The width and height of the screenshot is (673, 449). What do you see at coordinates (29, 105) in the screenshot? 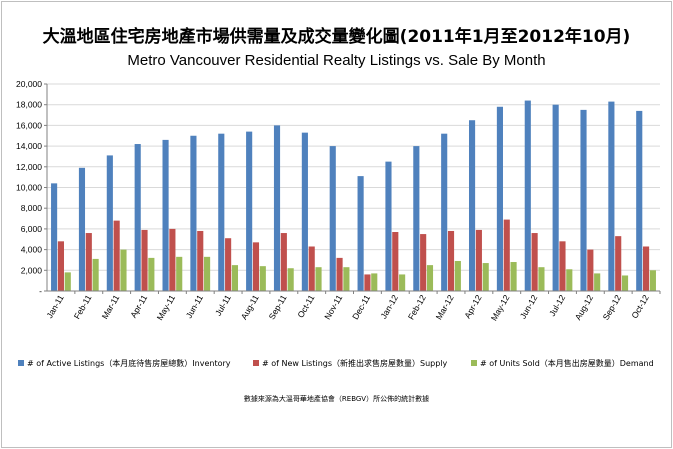
I see `y-tick-label: 18,000` at bounding box center [29, 105].